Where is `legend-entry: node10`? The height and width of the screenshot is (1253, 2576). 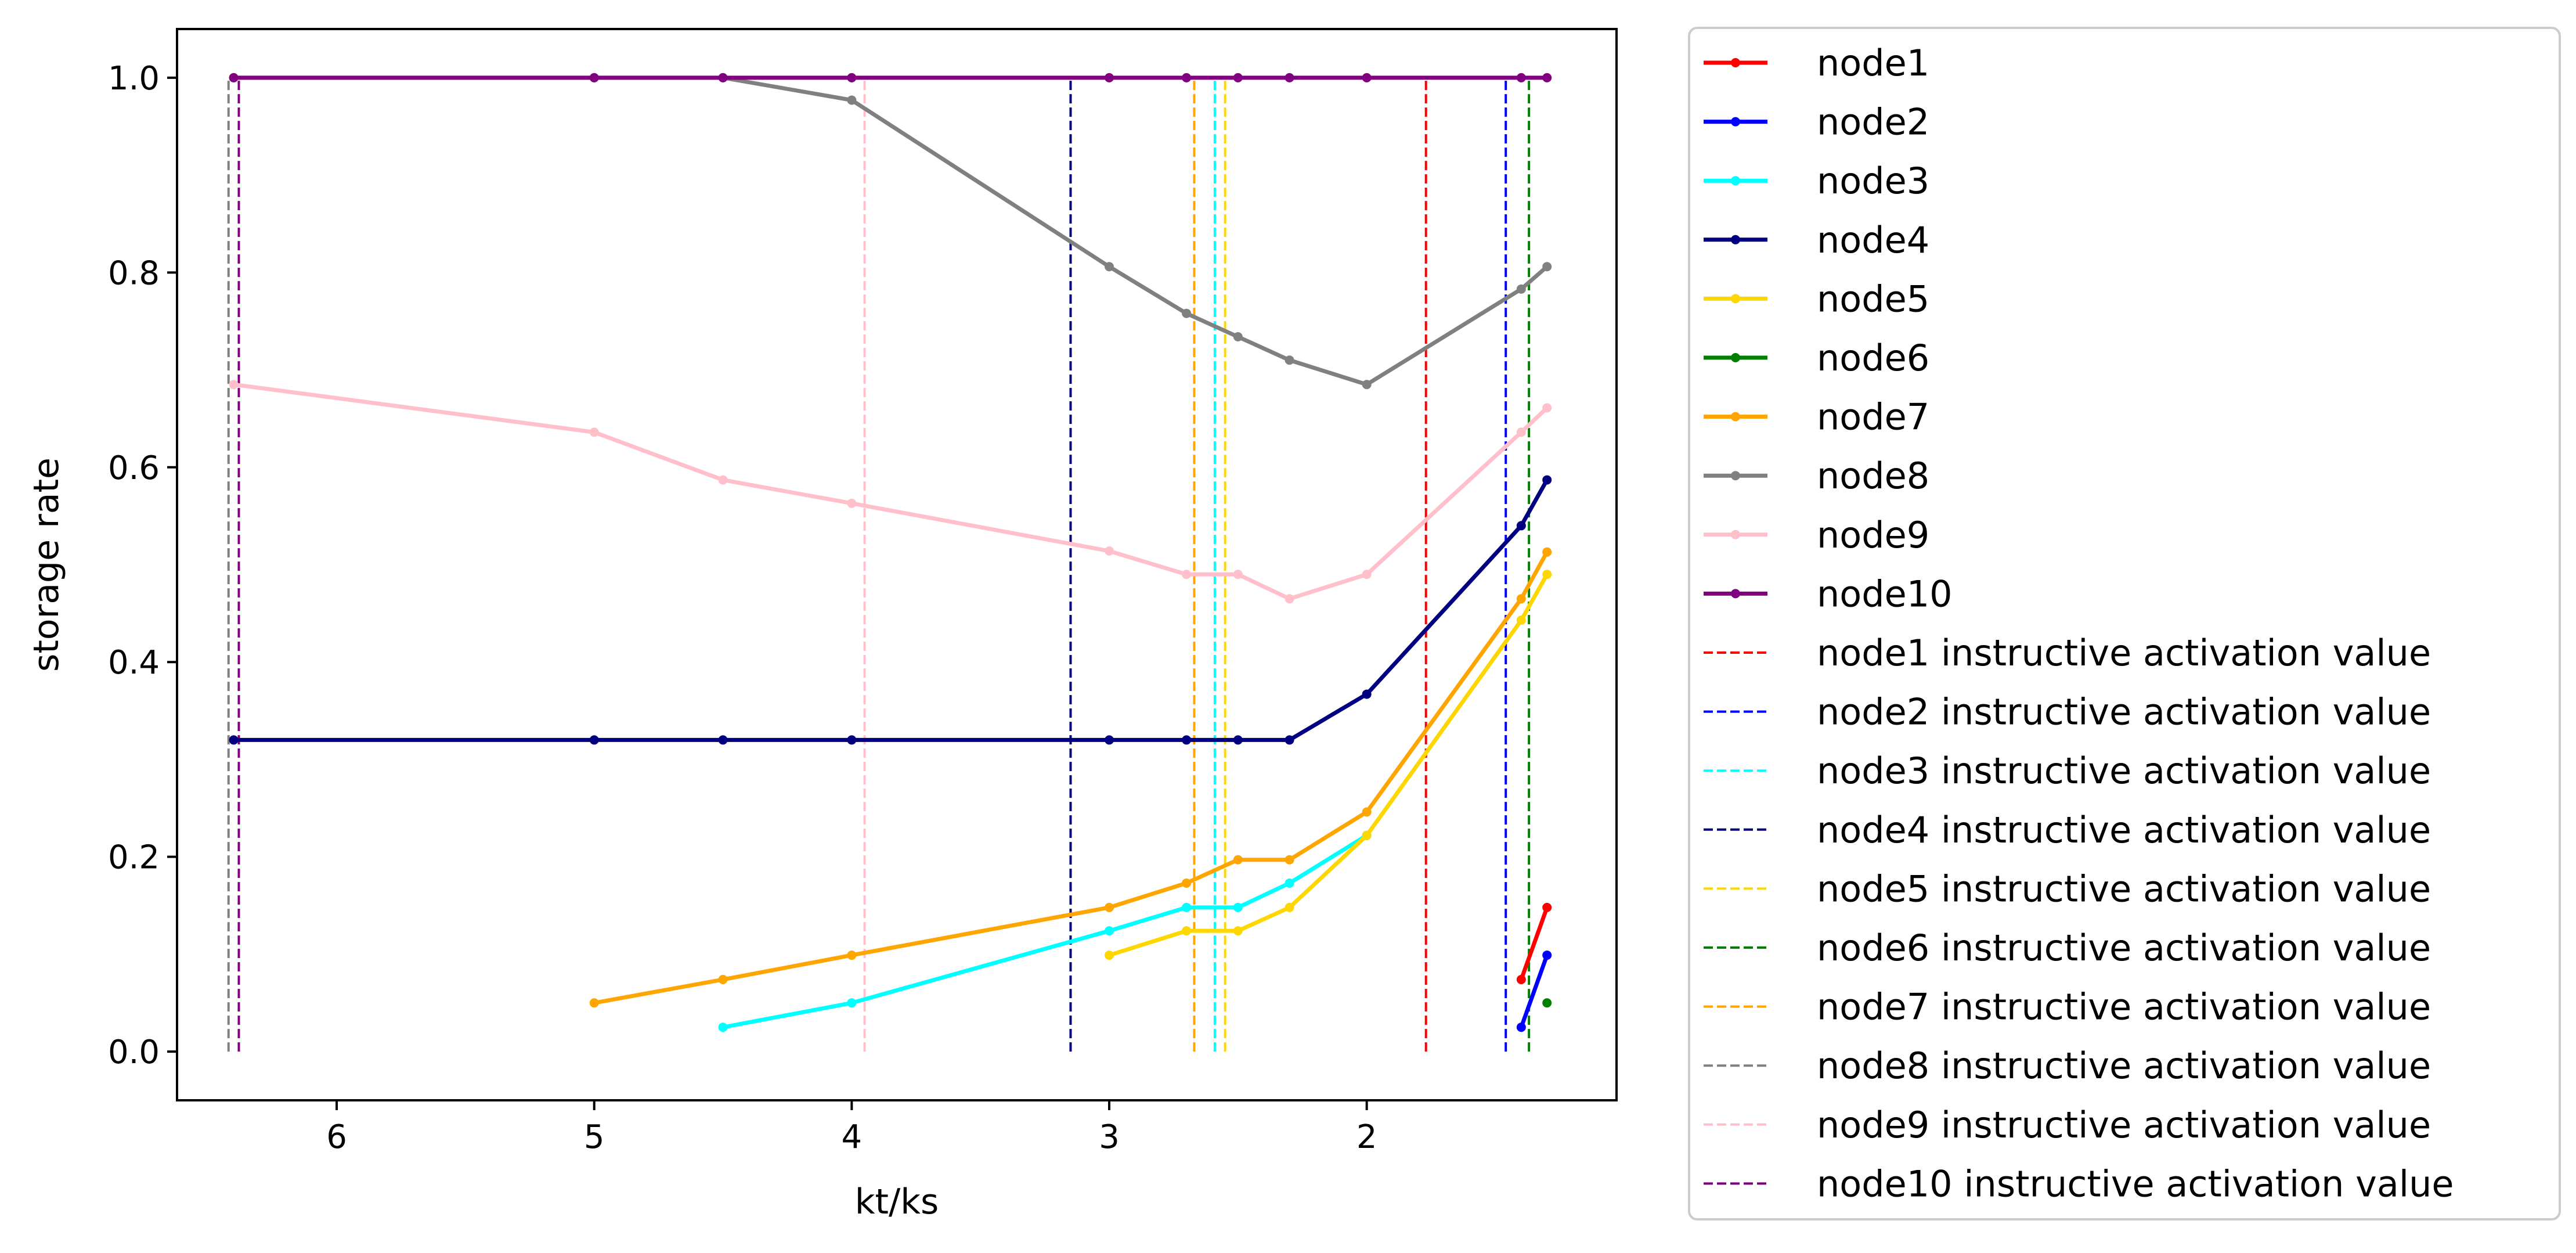 legend-entry: node10 is located at coordinates (1829, 594).